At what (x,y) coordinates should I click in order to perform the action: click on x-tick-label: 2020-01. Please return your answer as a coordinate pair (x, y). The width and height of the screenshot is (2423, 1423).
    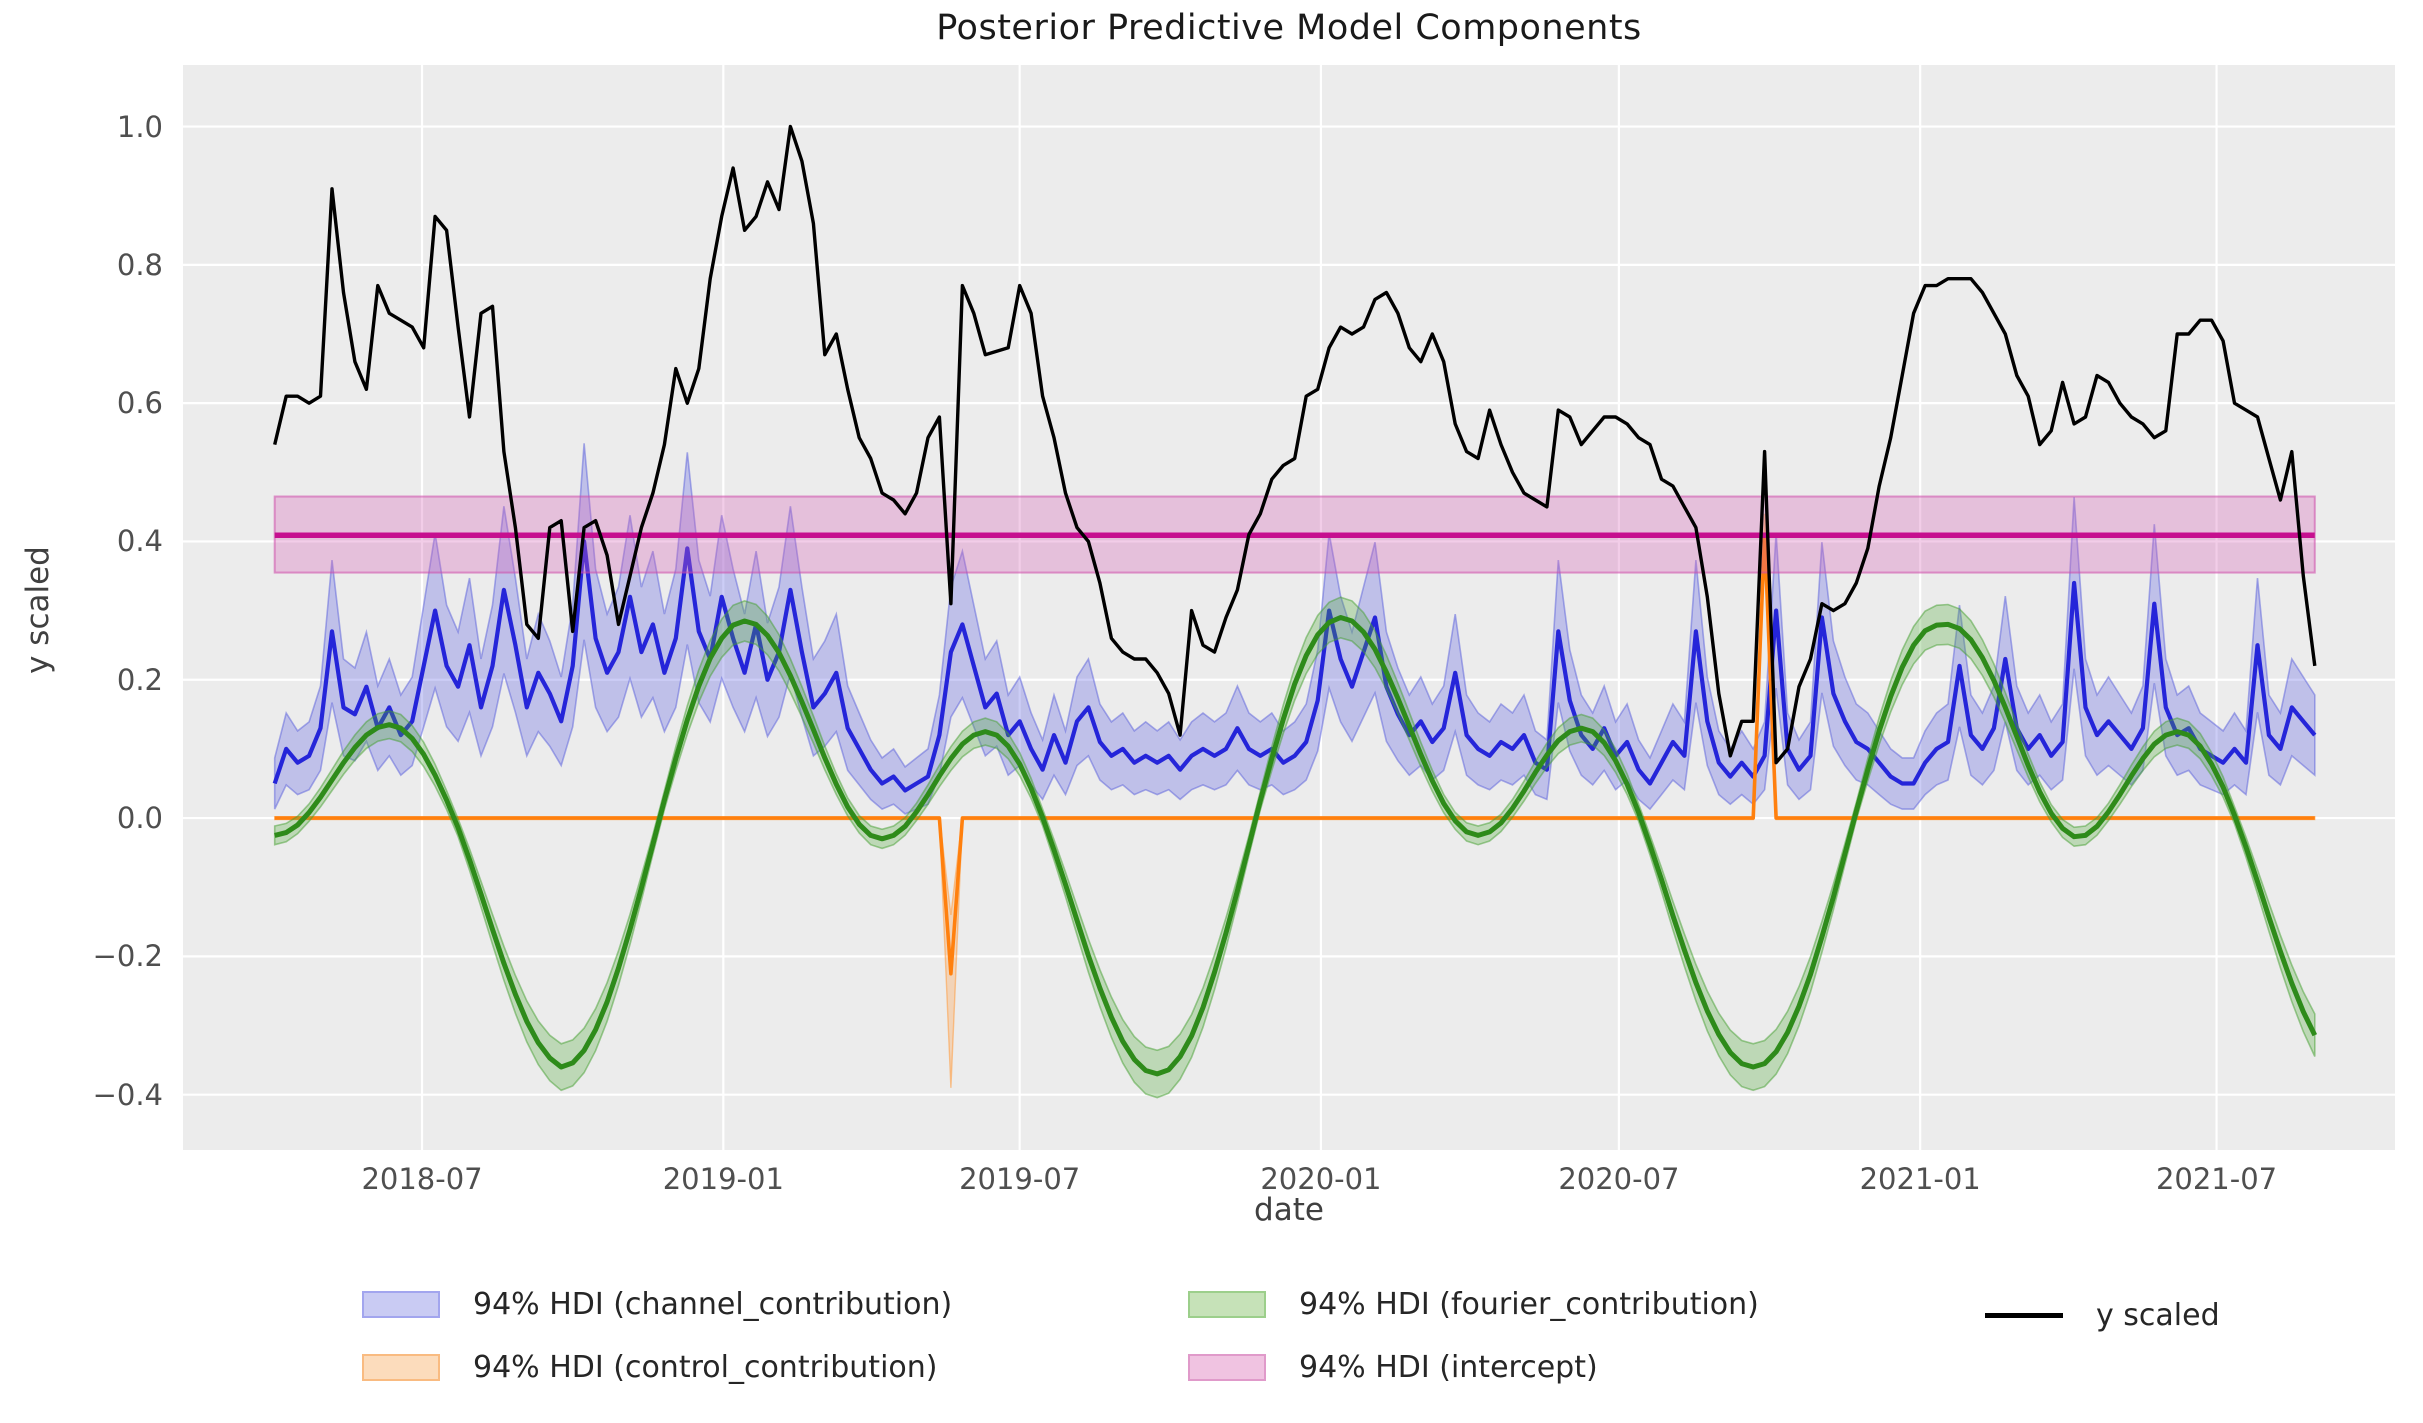
    Looking at the image, I should click on (1321, 1179).